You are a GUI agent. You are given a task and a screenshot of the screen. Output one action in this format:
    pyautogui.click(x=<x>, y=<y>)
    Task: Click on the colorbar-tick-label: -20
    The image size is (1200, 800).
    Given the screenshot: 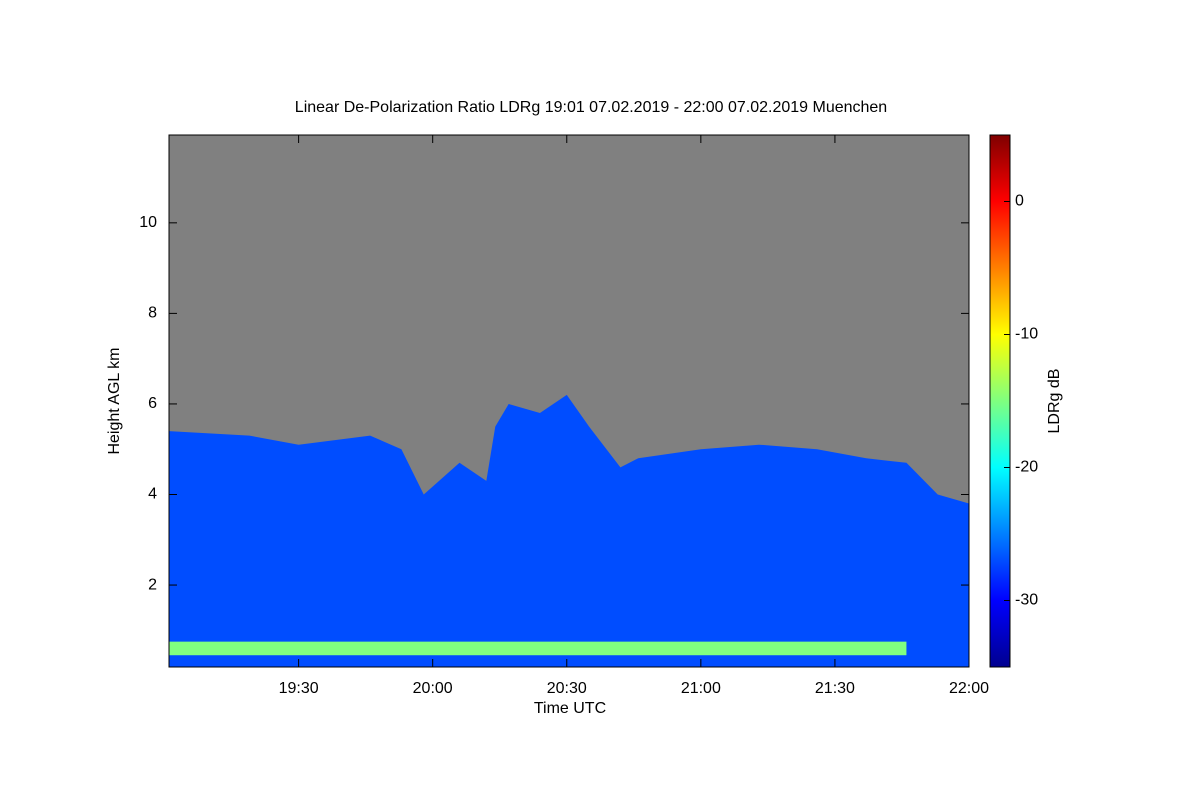 What is the action you would take?
    pyautogui.click(x=1026, y=467)
    